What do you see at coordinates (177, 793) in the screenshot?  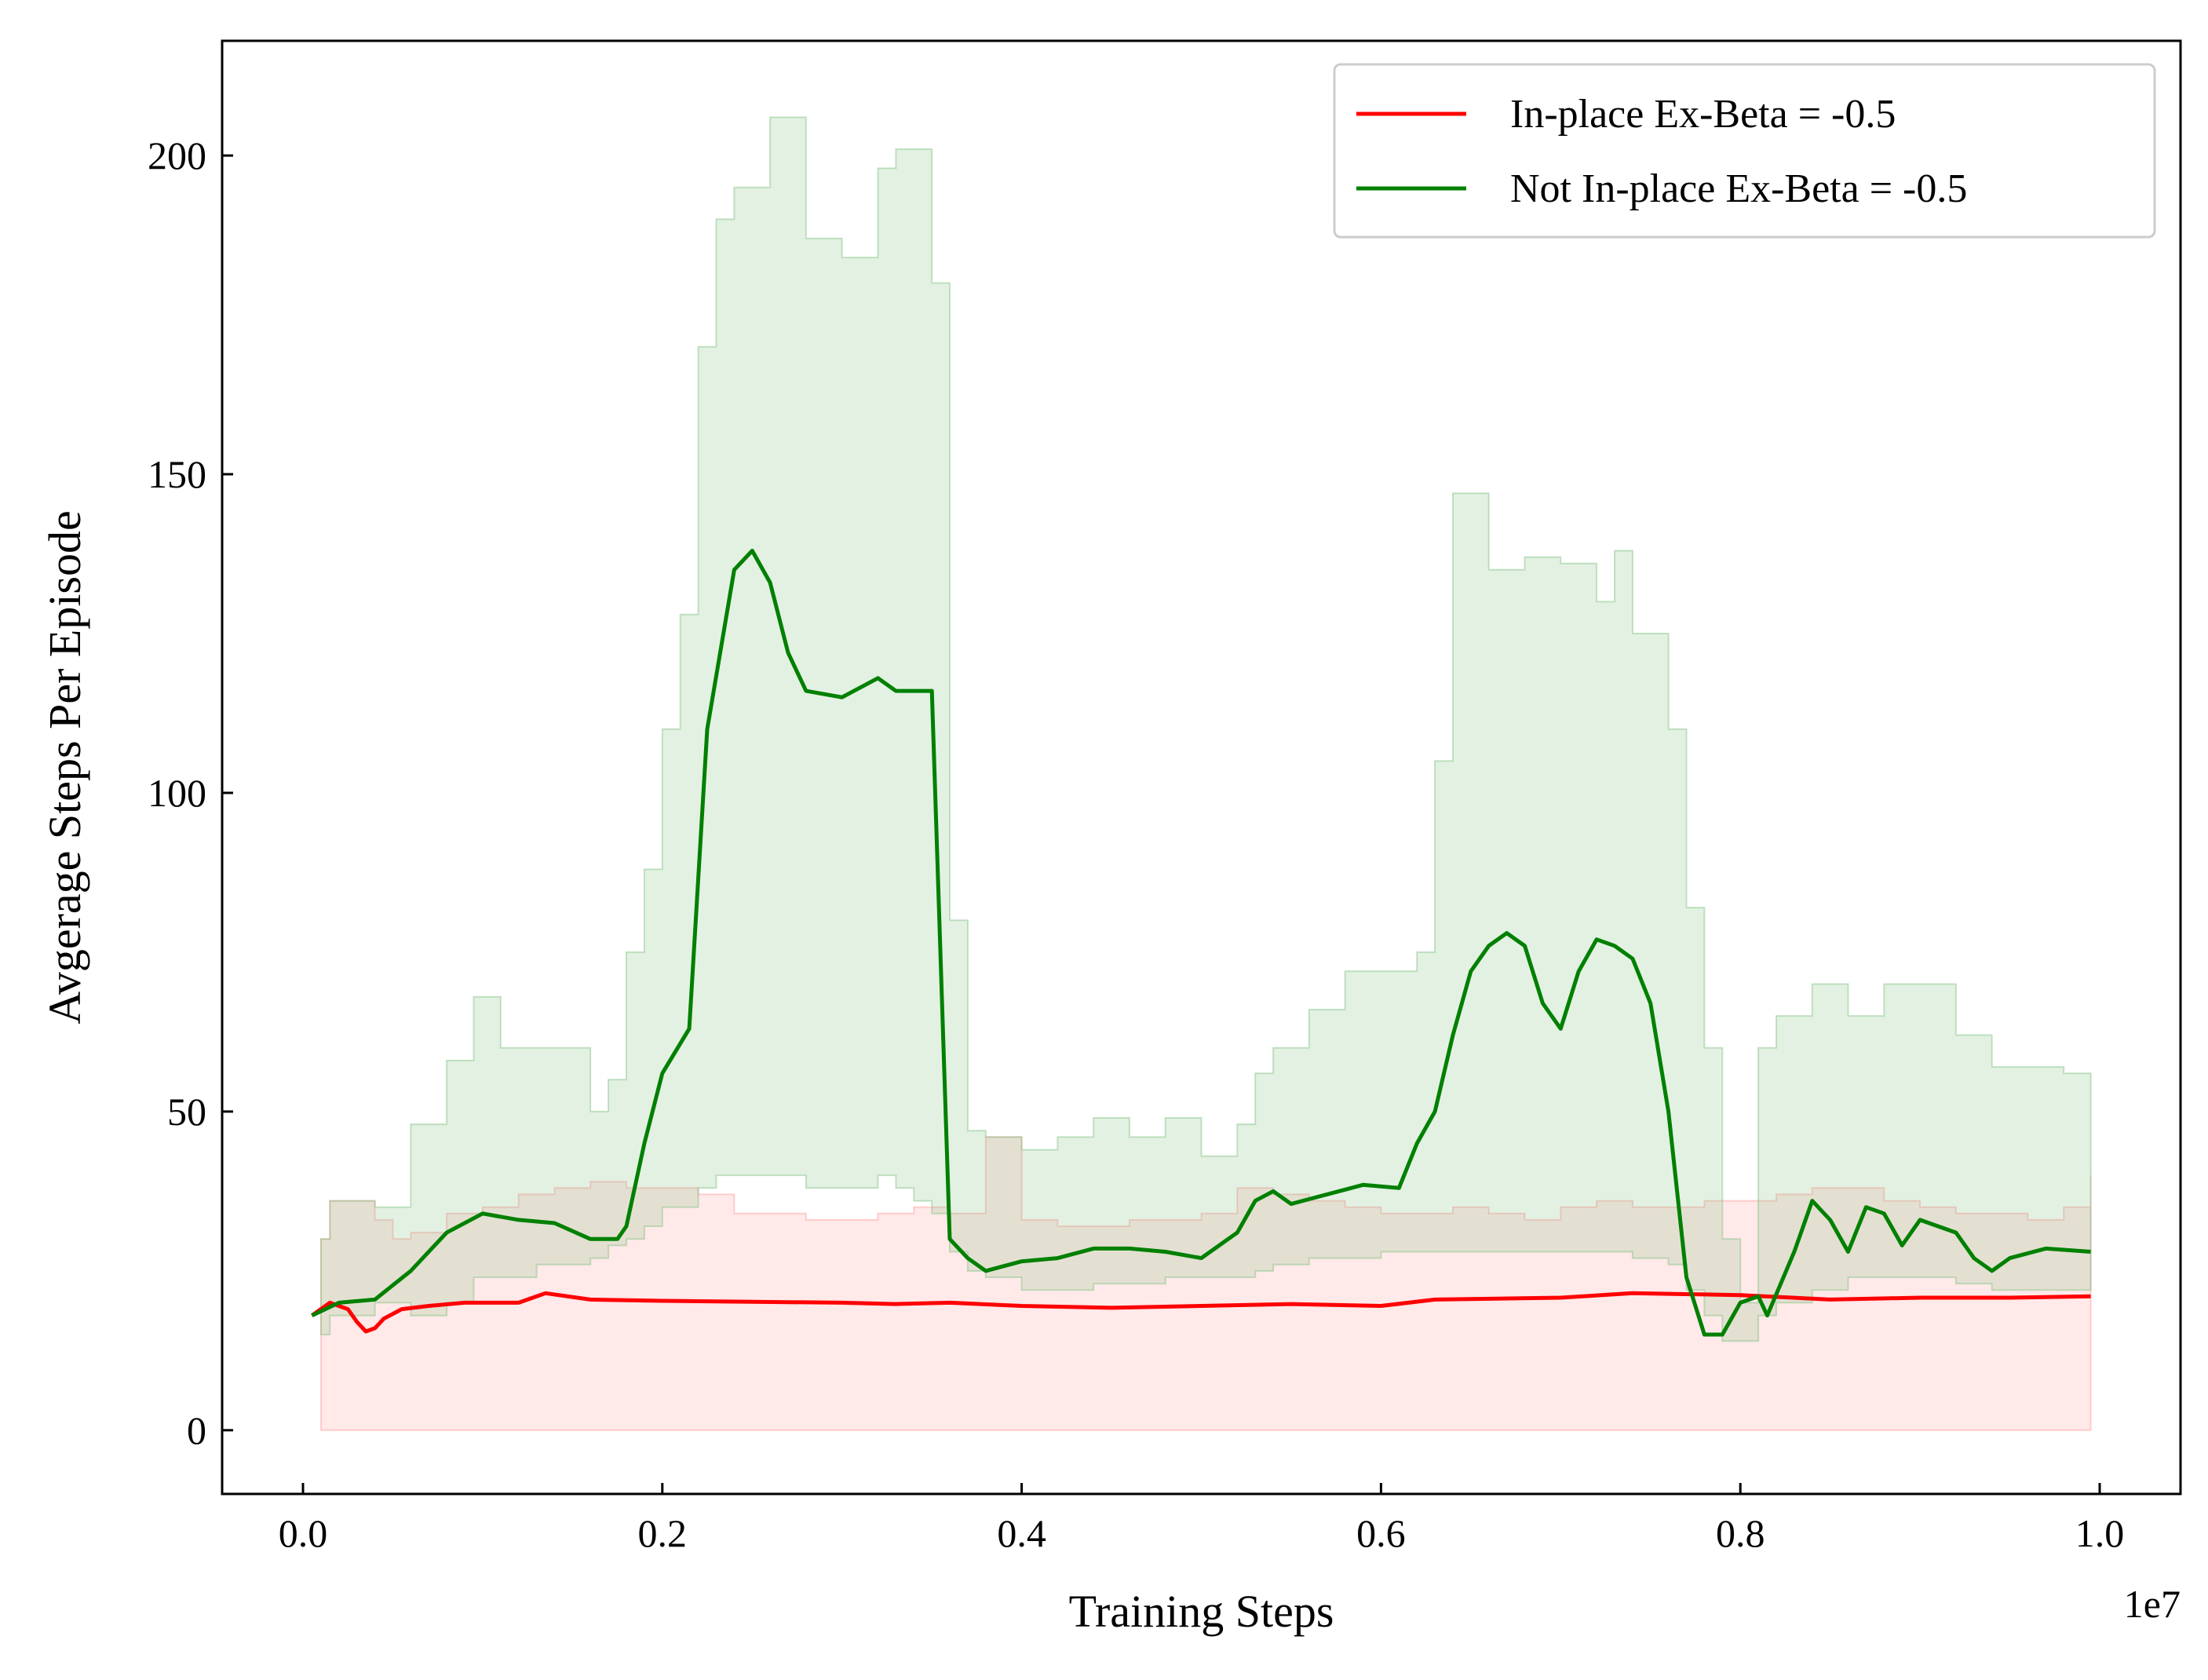 I see `y-tick-label-2: 100` at bounding box center [177, 793].